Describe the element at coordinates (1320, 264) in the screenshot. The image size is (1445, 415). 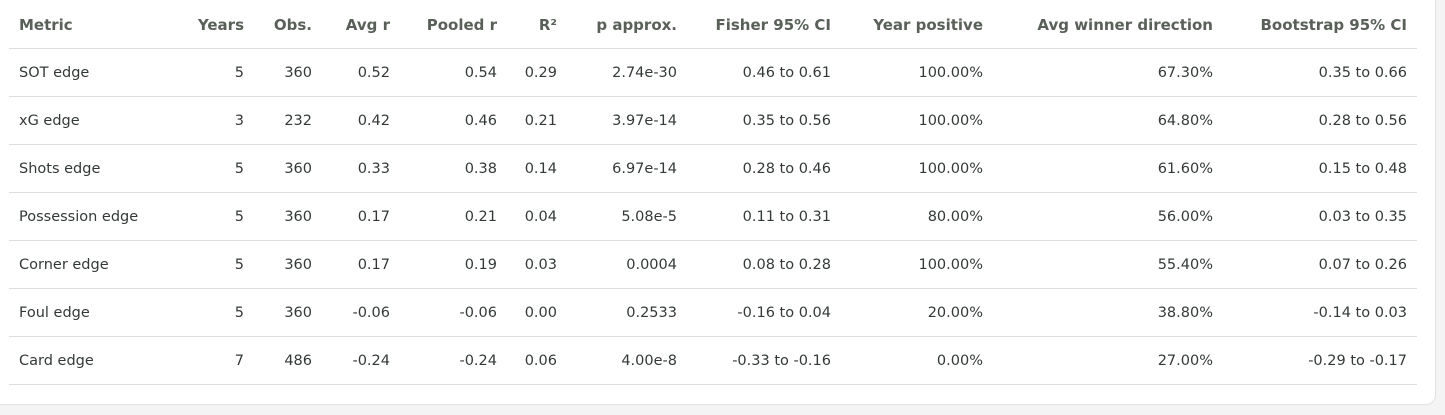
I see `cell-bootstrap-ci: 0.07 to 0.26` at that location.